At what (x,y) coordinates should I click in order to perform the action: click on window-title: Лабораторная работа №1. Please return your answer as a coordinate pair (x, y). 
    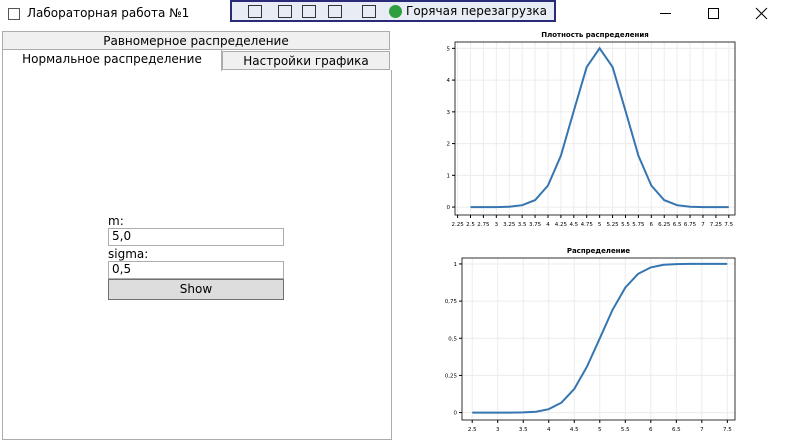
    Looking at the image, I should click on (108, 13).